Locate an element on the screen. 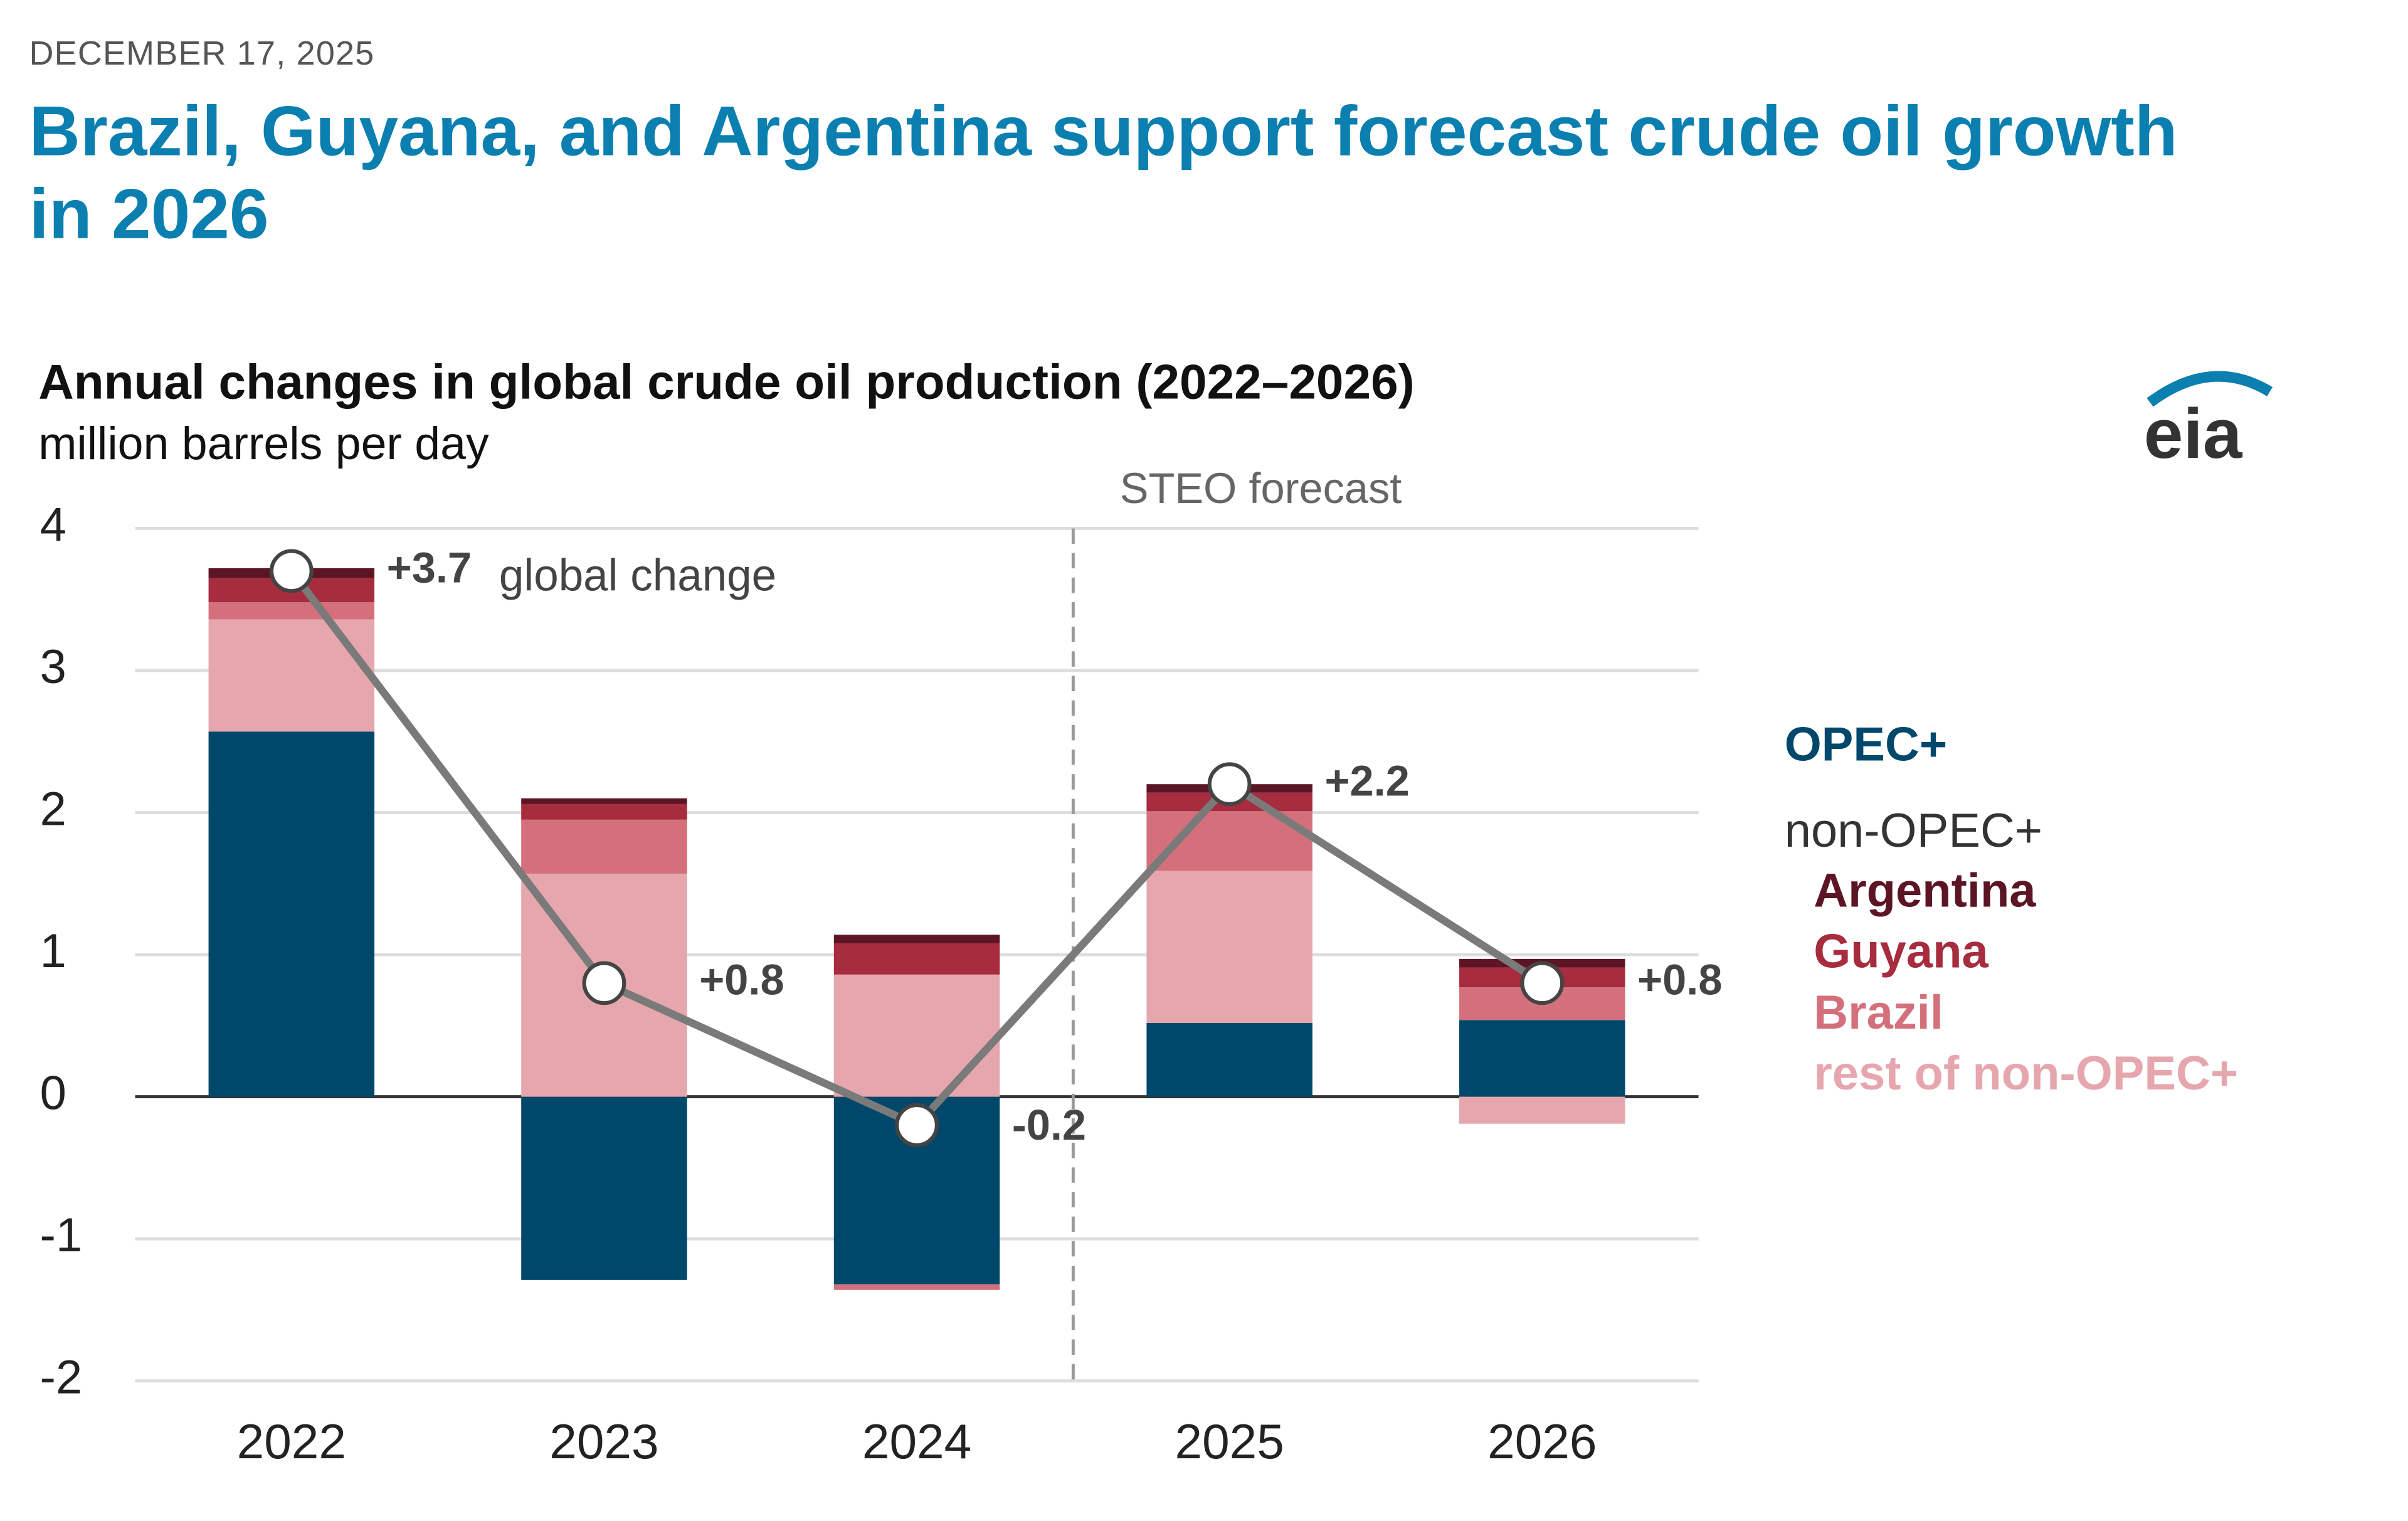  y-tick-label: 2 is located at coordinates (53, 809).